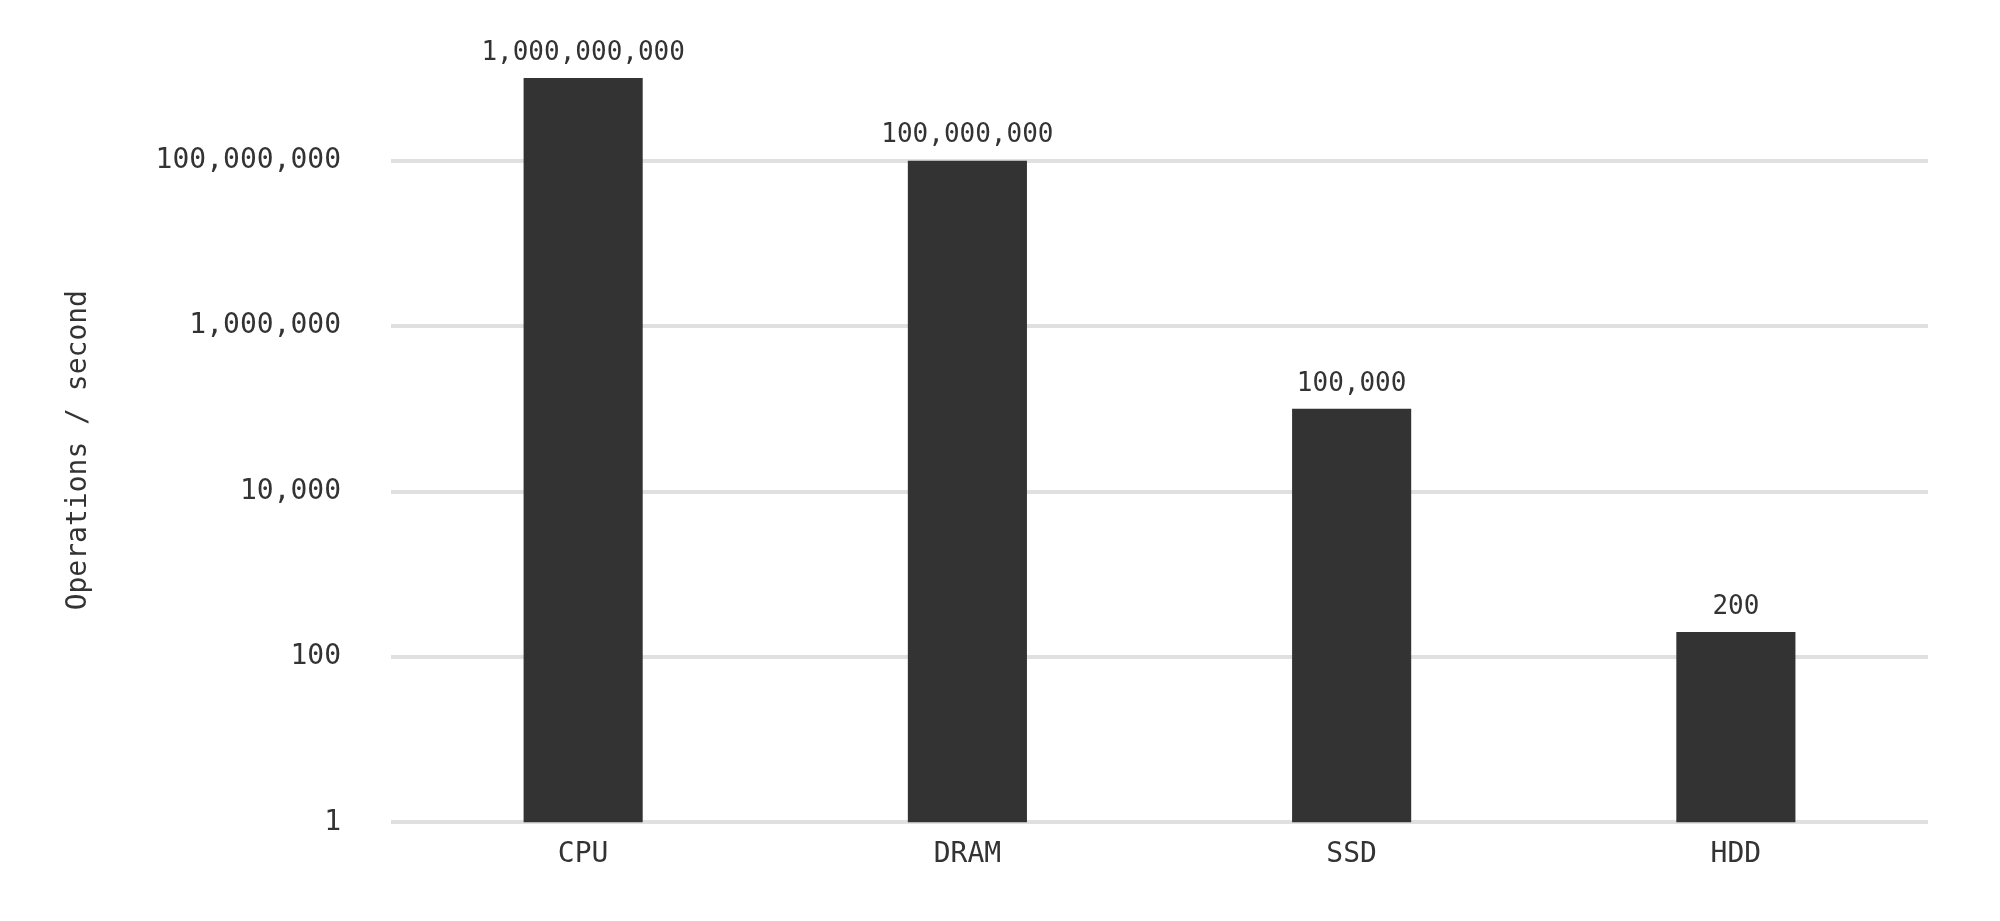 This screenshot has width=2000, height=921. Describe the element at coordinates (1736, 604) in the screenshot. I see `data-label: 200` at that location.